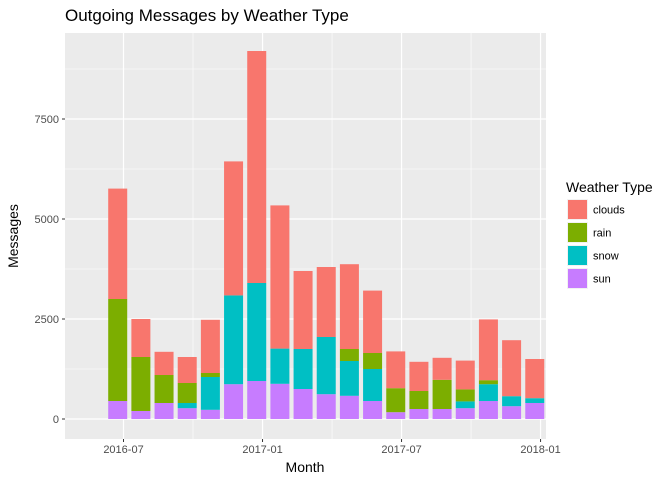  What do you see at coordinates (606, 257) in the screenshot?
I see `legend-label-snow: snow` at bounding box center [606, 257].